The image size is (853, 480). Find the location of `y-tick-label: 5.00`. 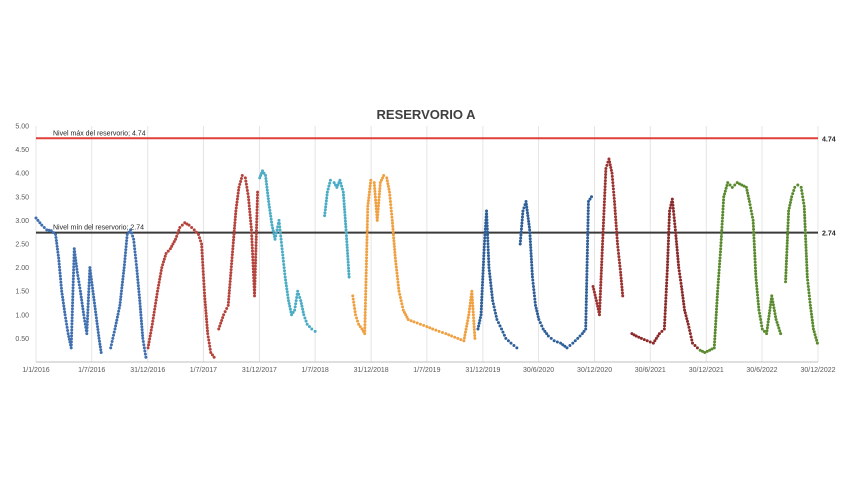

y-tick-label: 5.00 is located at coordinates (22, 127).